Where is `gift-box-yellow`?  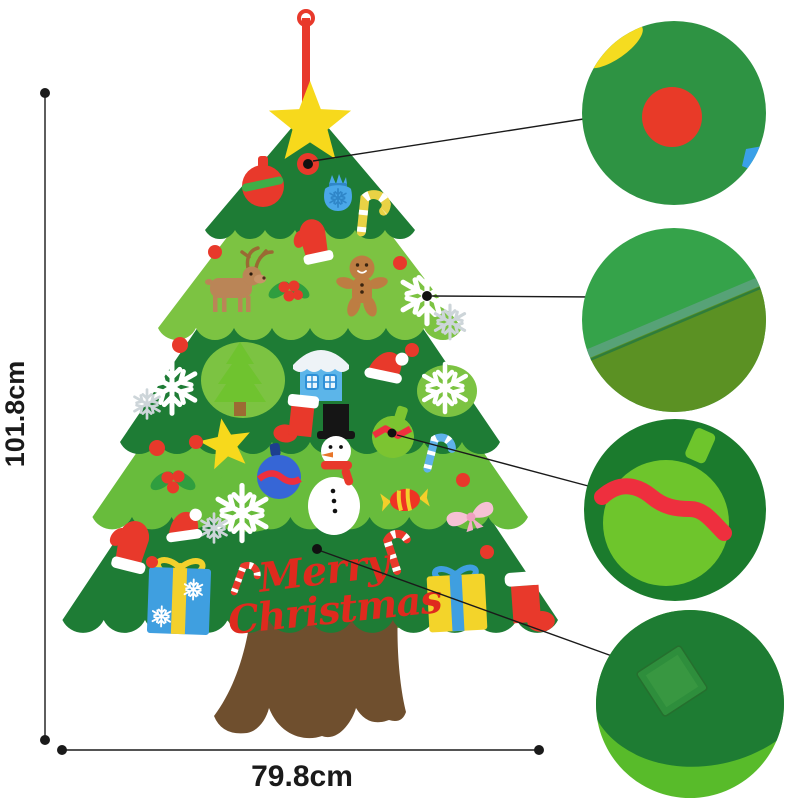
gift-box-yellow is located at coordinates (457, 598).